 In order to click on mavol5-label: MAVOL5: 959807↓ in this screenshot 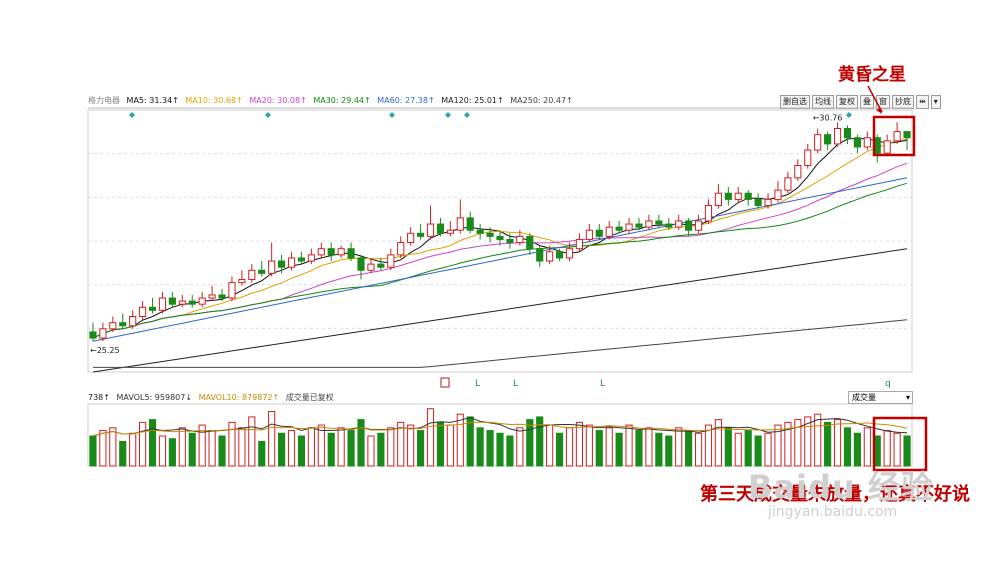, I will do `click(154, 397)`.